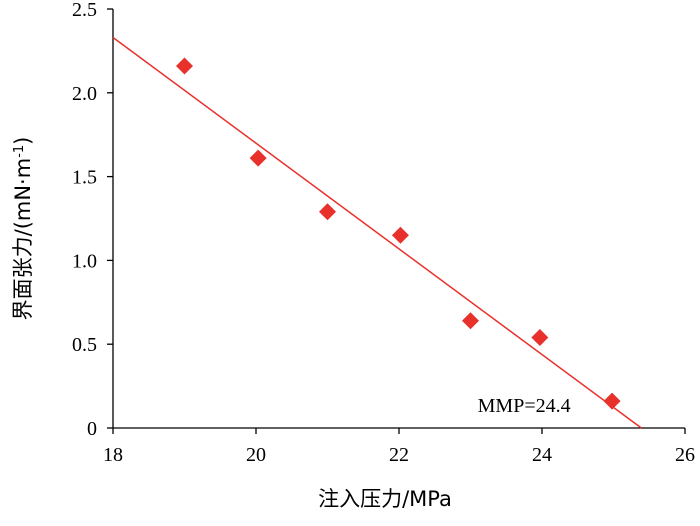 The width and height of the screenshot is (700, 526). What do you see at coordinates (542, 455) in the screenshot?
I see `x-tick-label: 24` at bounding box center [542, 455].